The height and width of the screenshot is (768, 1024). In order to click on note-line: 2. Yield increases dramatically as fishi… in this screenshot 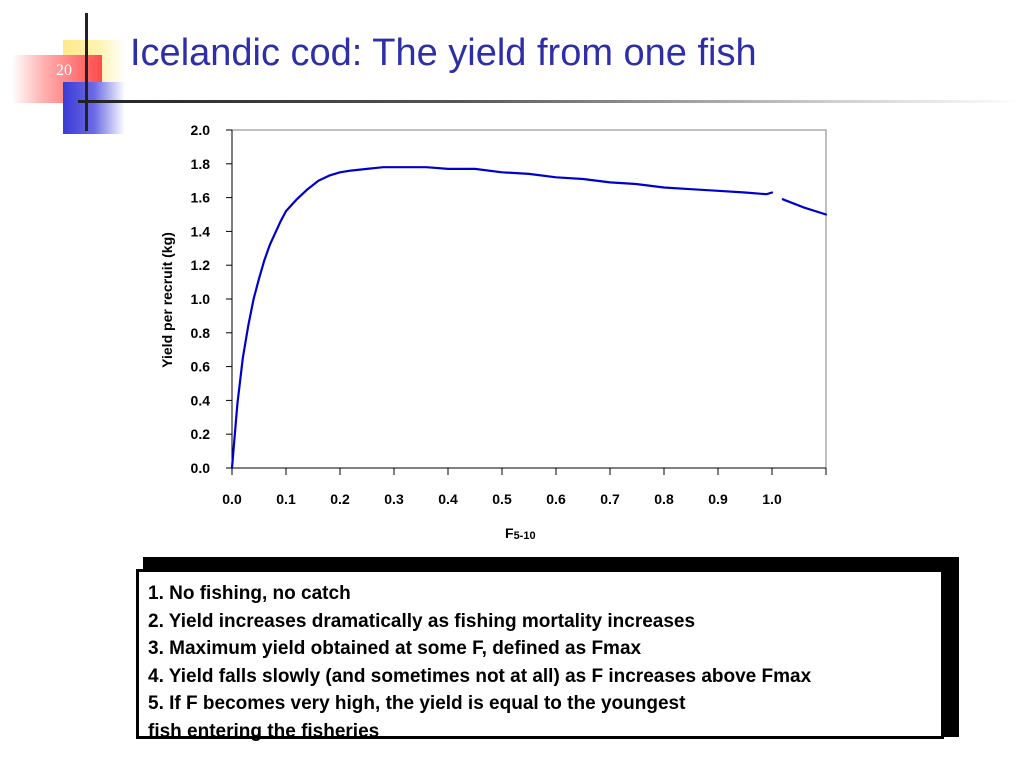, I will do `click(422, 621)`.